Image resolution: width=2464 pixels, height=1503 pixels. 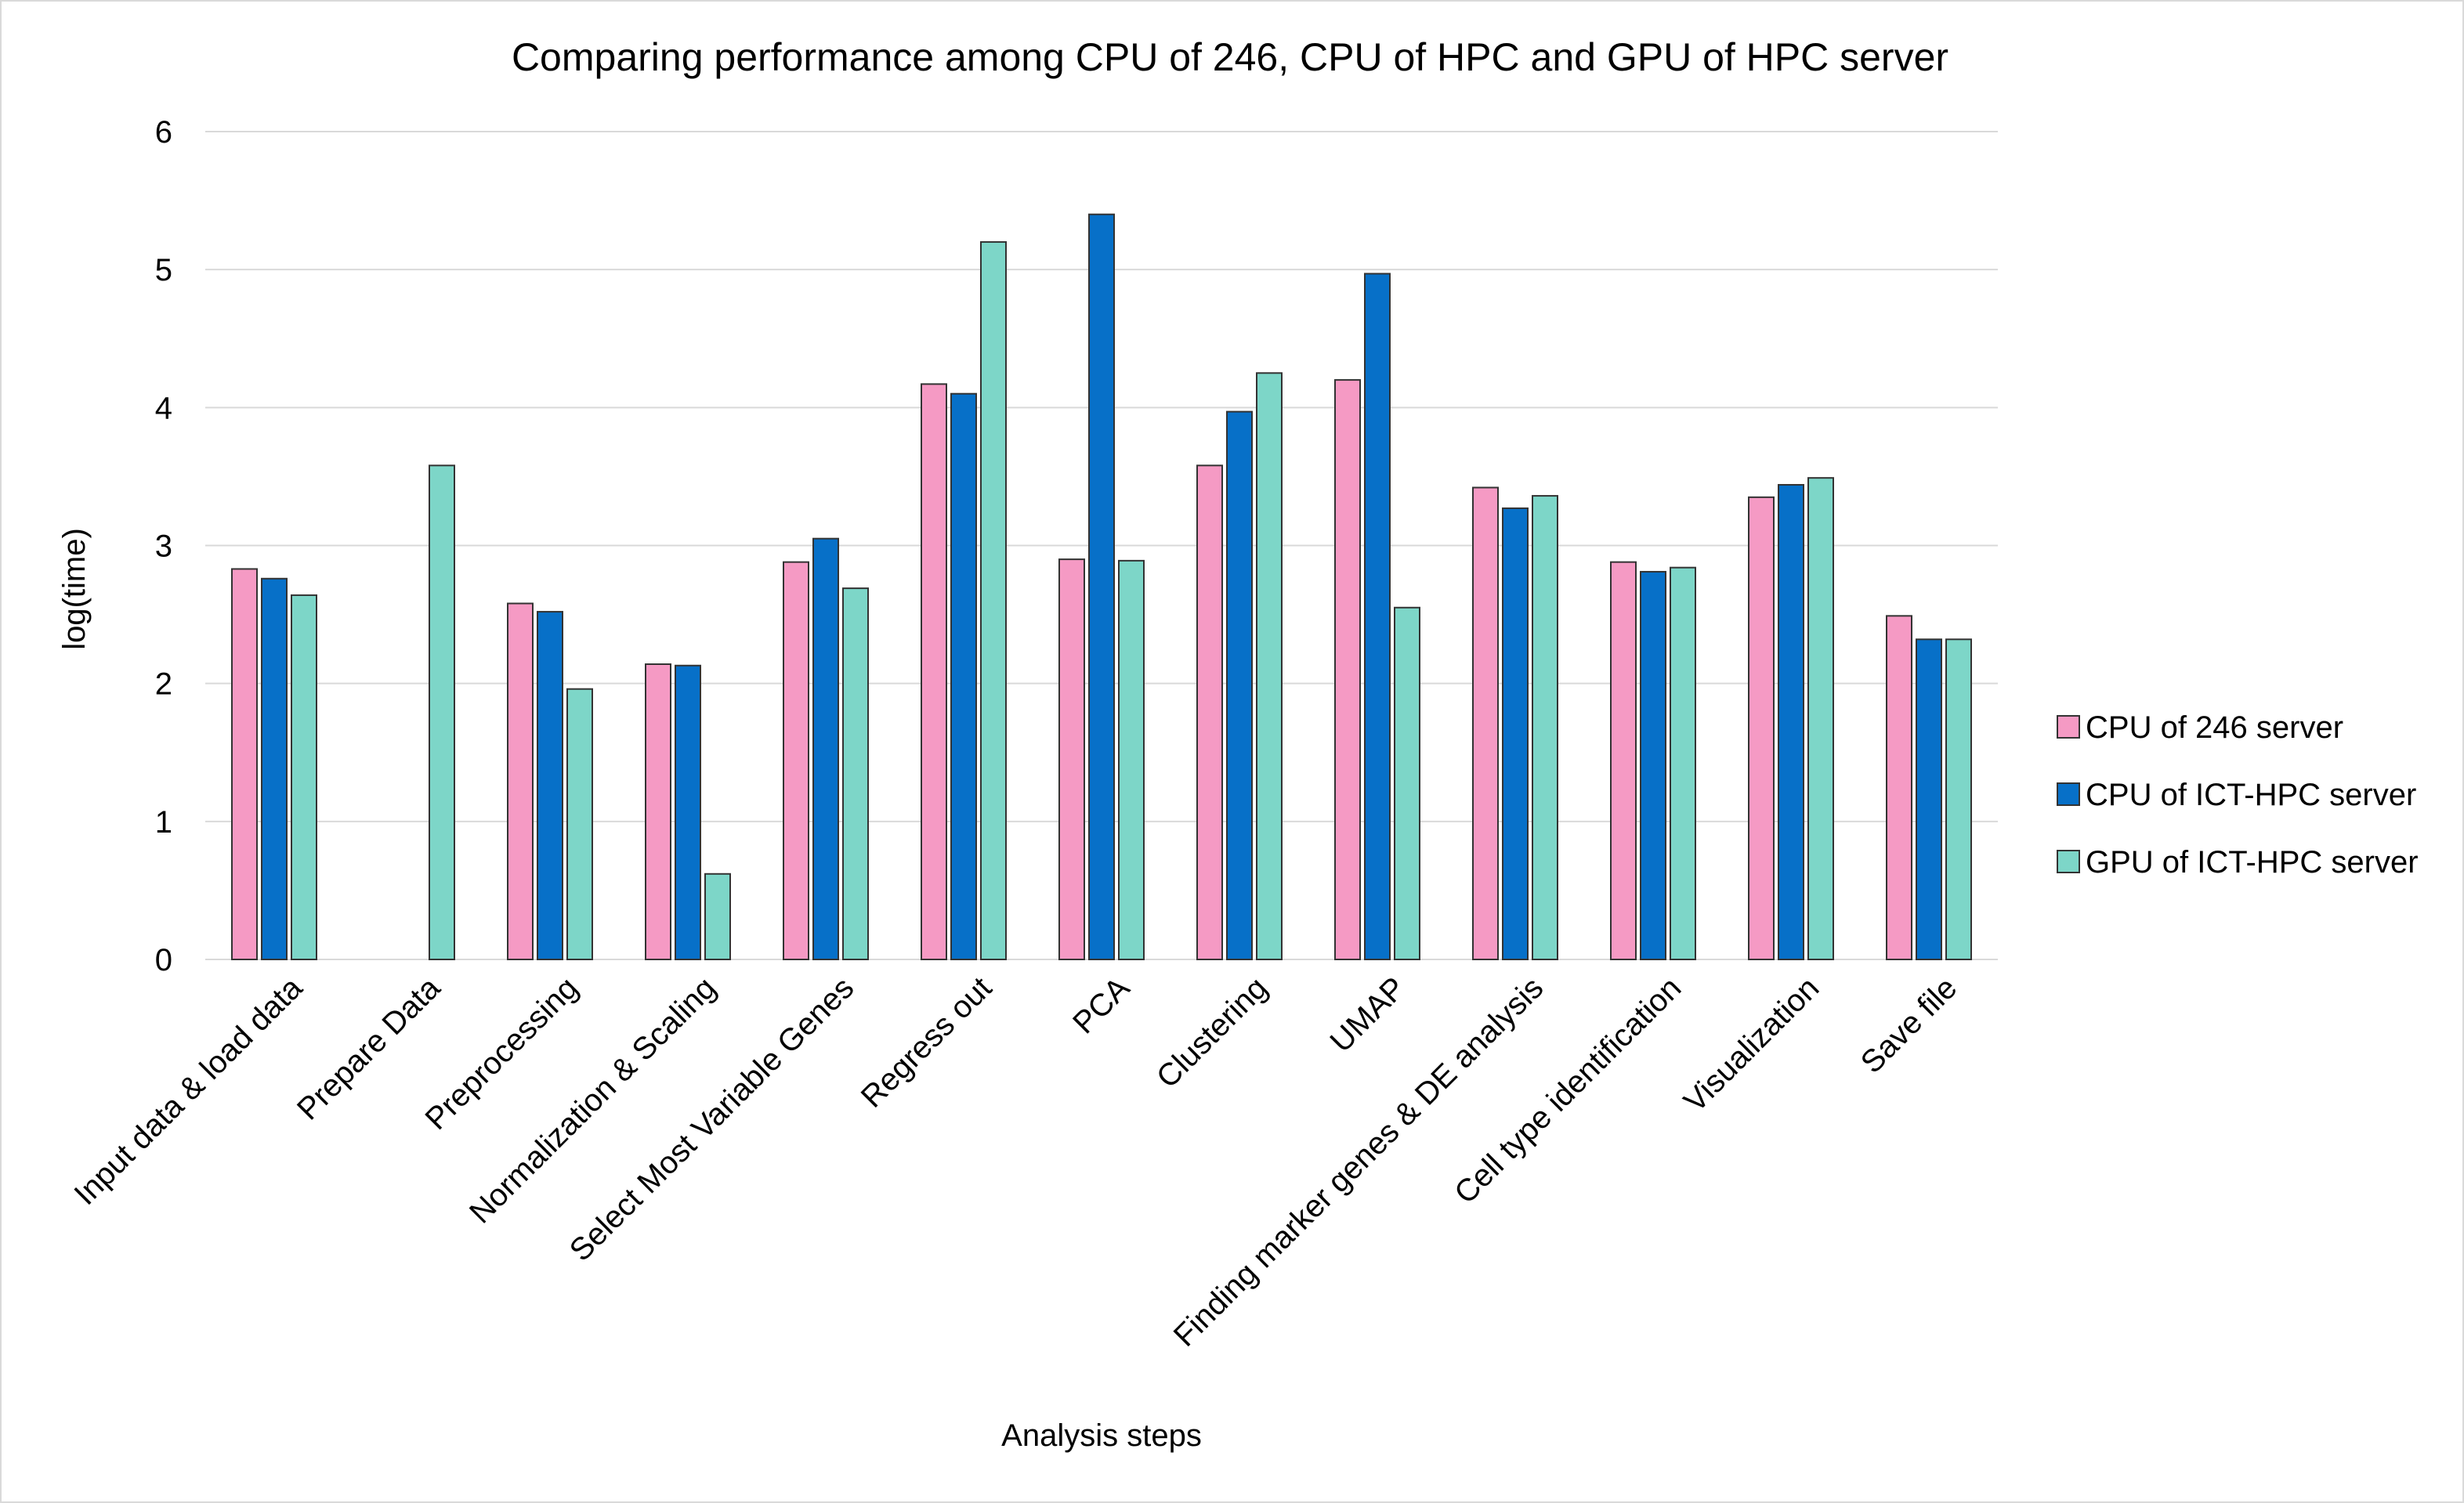 I want to click on x-tick-label: Select Most Variable Genes, so click(x=712, y=1119).